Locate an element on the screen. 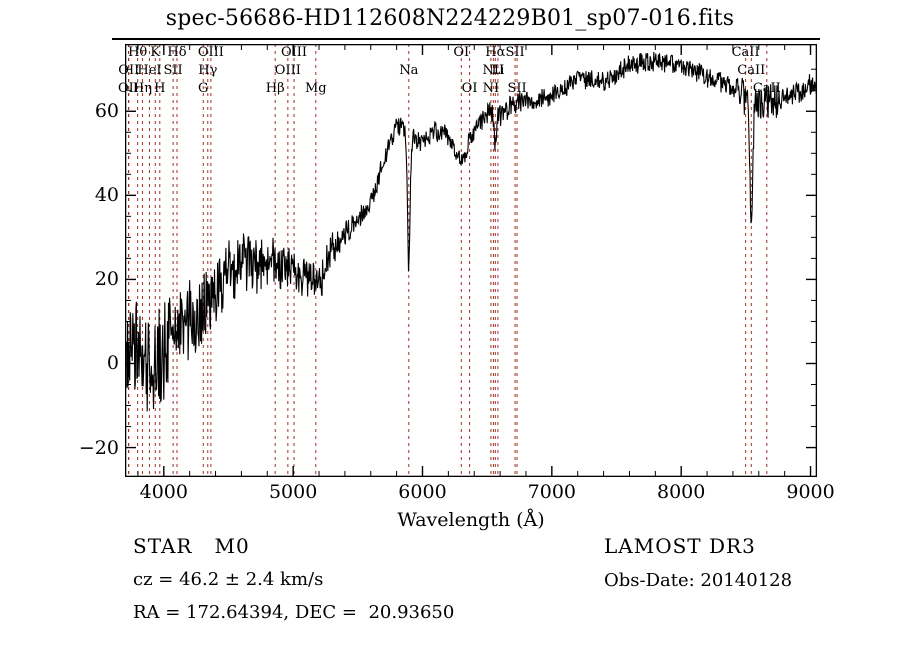 The image size is (900, 649). y-axis-ticks: −20 0 20 40 60 is located at coordinates (87, 260).